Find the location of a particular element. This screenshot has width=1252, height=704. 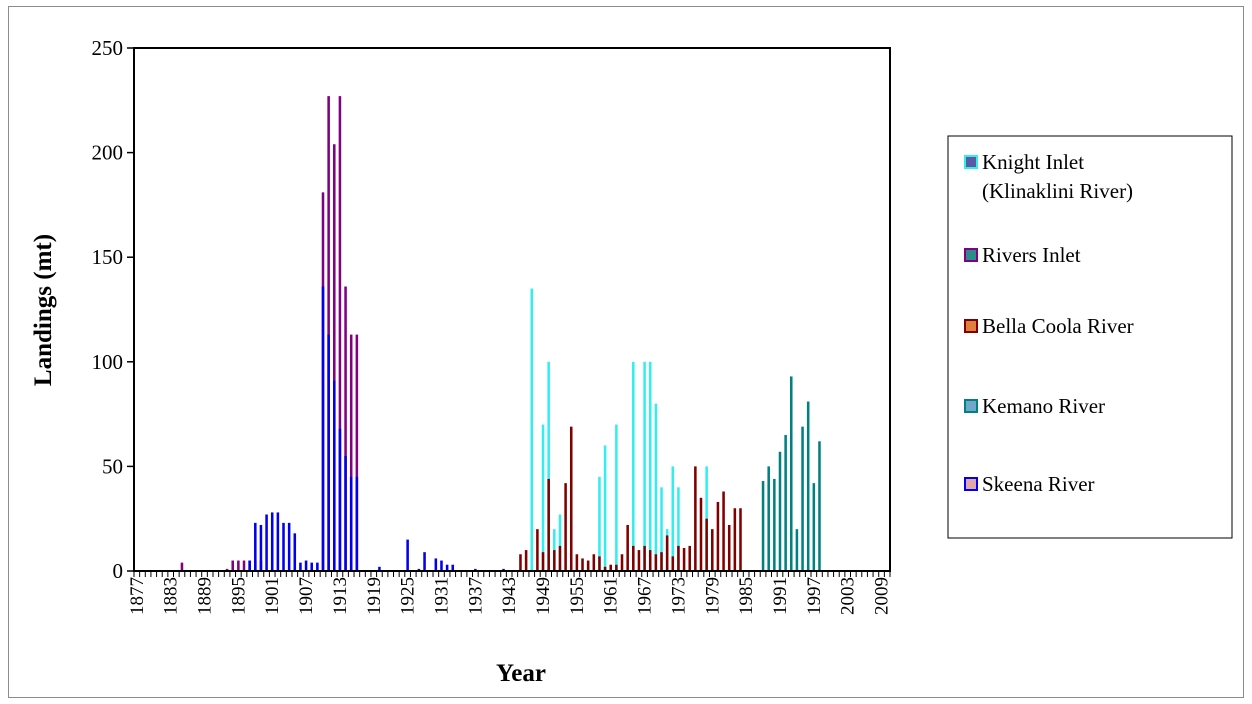

bar-bella-coola-river-1948 is located at coordinates (537, 550).